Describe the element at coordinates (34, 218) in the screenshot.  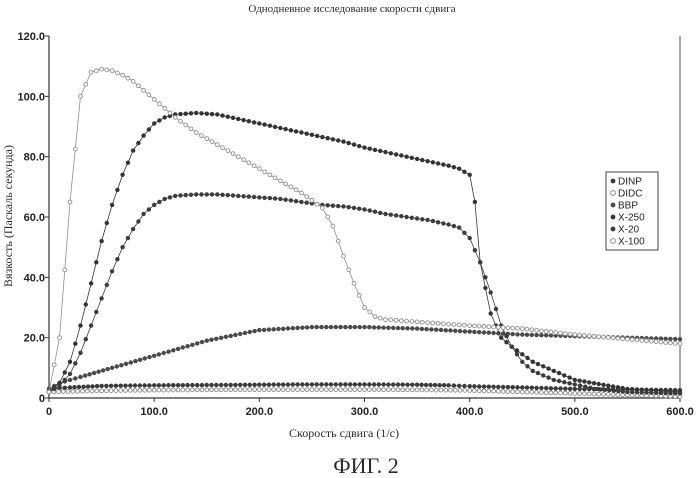
I see `y-tick-label: 60.0` at that location.